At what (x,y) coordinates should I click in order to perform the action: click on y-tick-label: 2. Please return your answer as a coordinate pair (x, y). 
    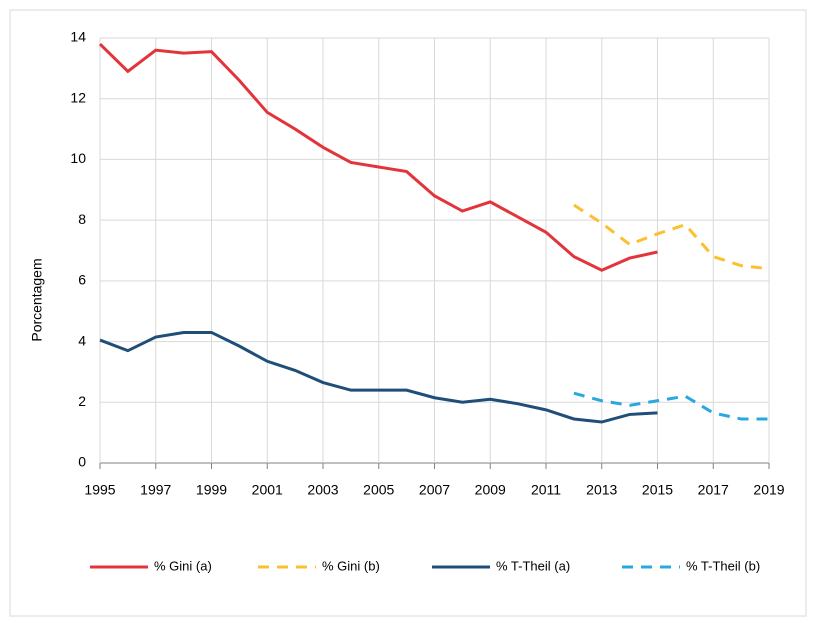
    Looking at the image, I should click on (82, 401).